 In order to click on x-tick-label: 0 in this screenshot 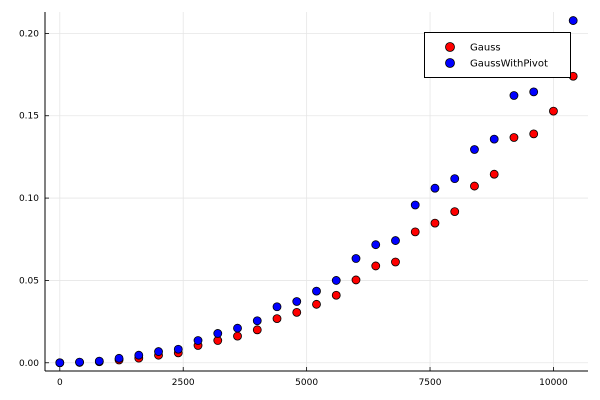, I will do `click(60, 383)`.